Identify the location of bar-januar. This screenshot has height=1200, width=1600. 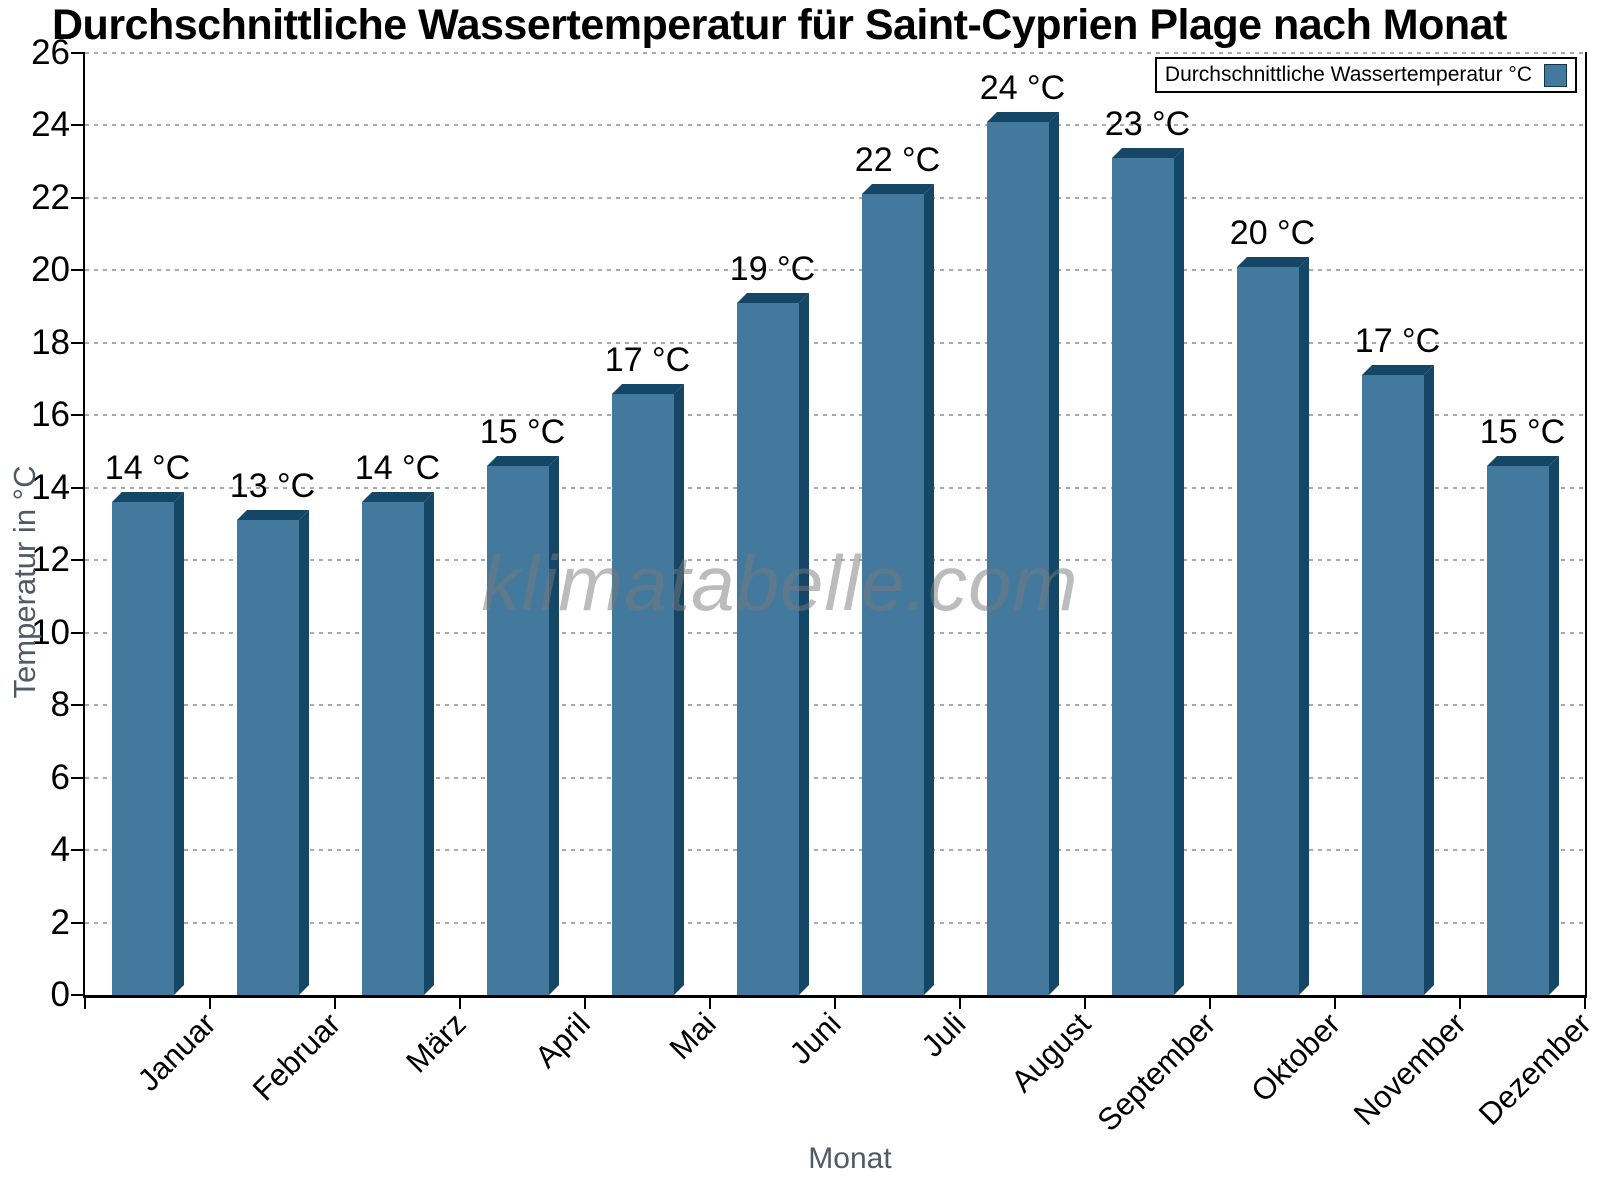
(147, 743).